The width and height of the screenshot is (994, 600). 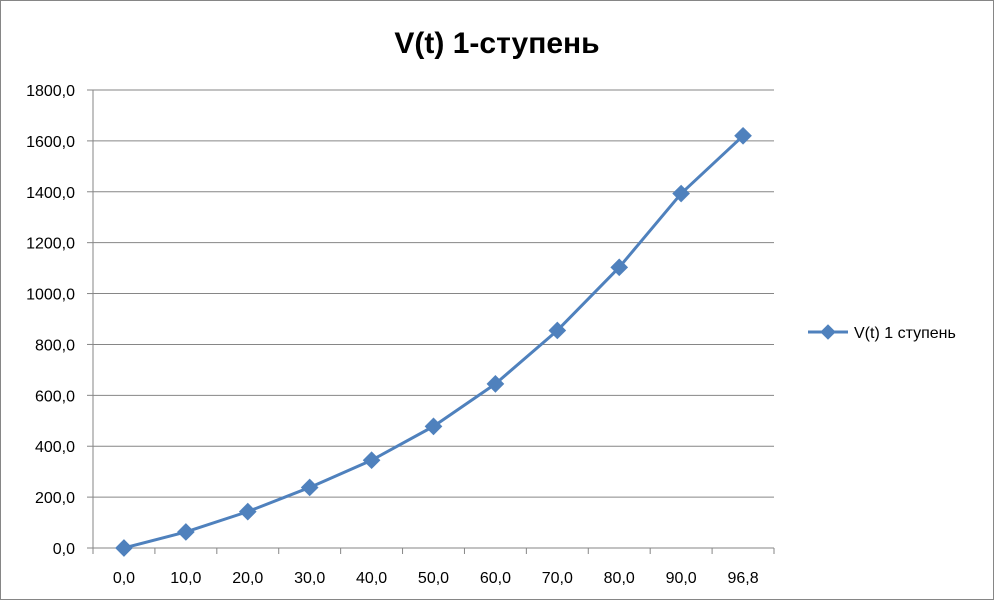 I want to click on legend-label: V(t) 1 ступень, so click(x=905, y=333).